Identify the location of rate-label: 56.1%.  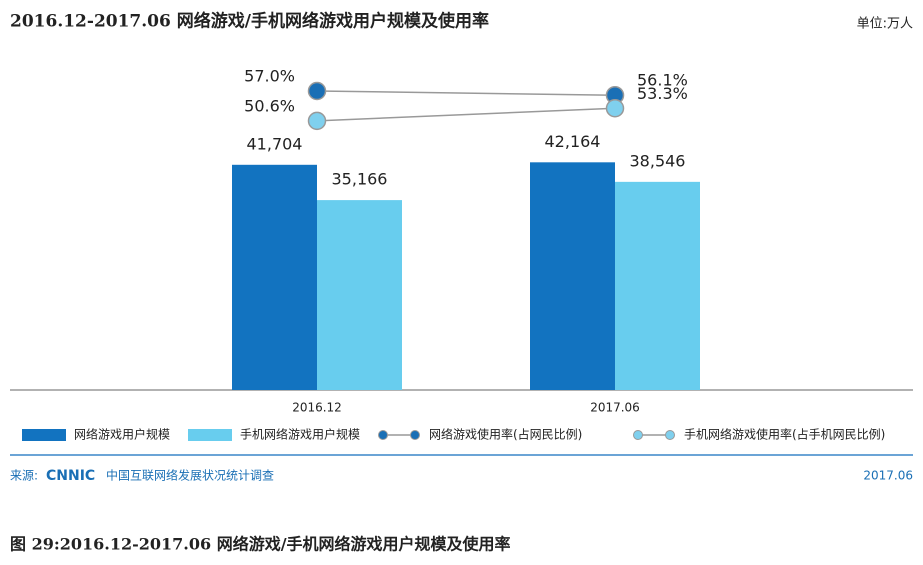
(662, 80).